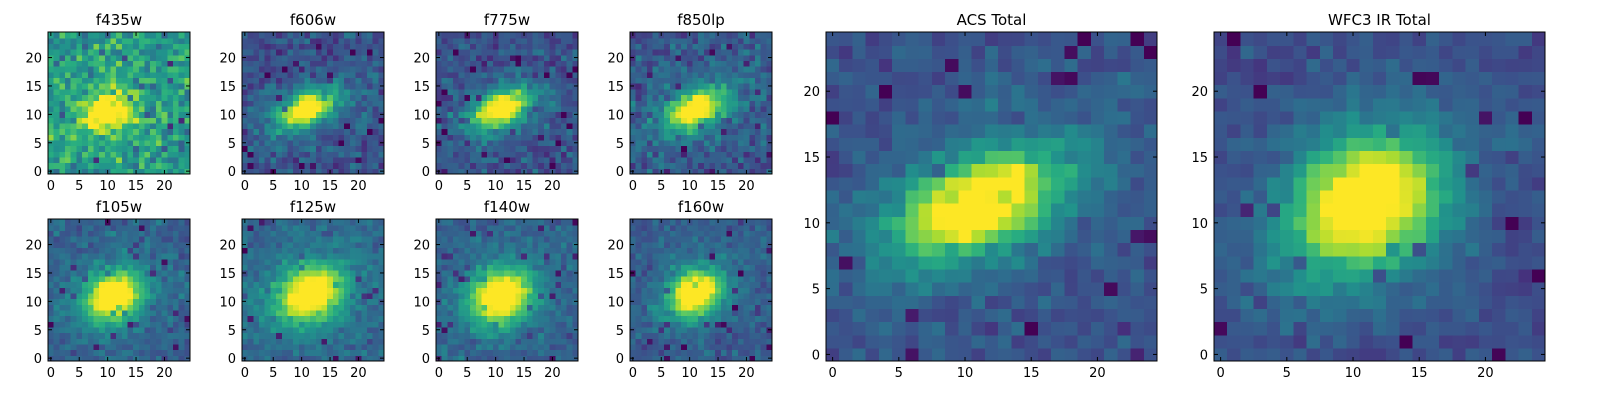  Describe the element at coordinates (301, 186) in the screenshot. I see `x-tick-label: 10` at that location.